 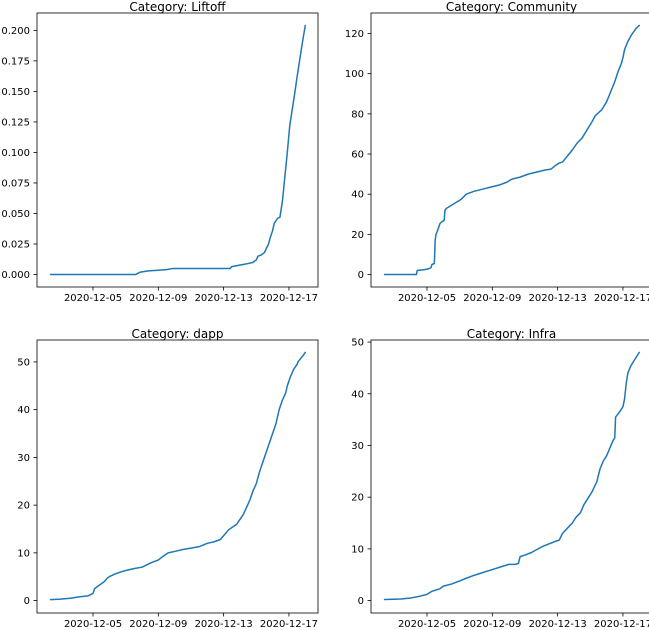 What do you see at coordinates (15, 245) in the screenshot?
I see `y-tick-label: 0.025` at bounding box center [15, 245].